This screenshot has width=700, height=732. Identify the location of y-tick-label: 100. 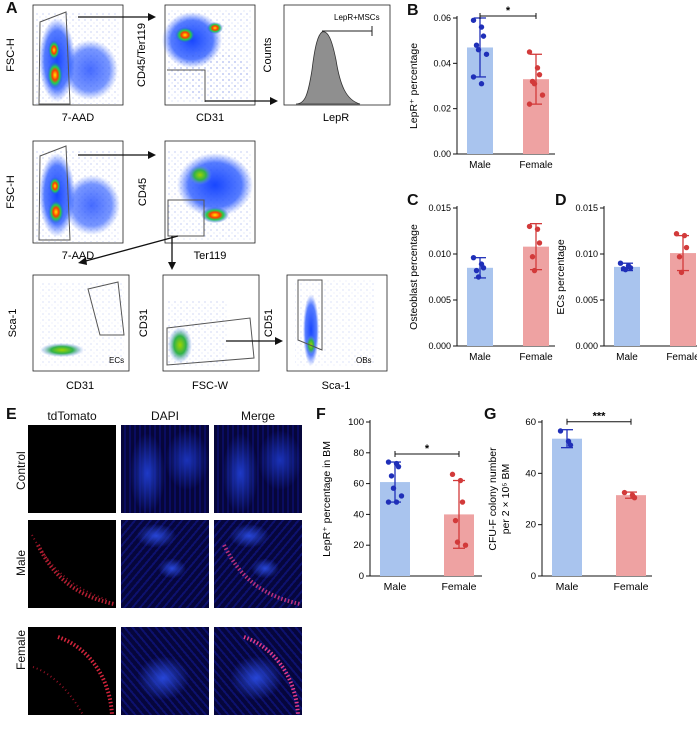
(356, 422).